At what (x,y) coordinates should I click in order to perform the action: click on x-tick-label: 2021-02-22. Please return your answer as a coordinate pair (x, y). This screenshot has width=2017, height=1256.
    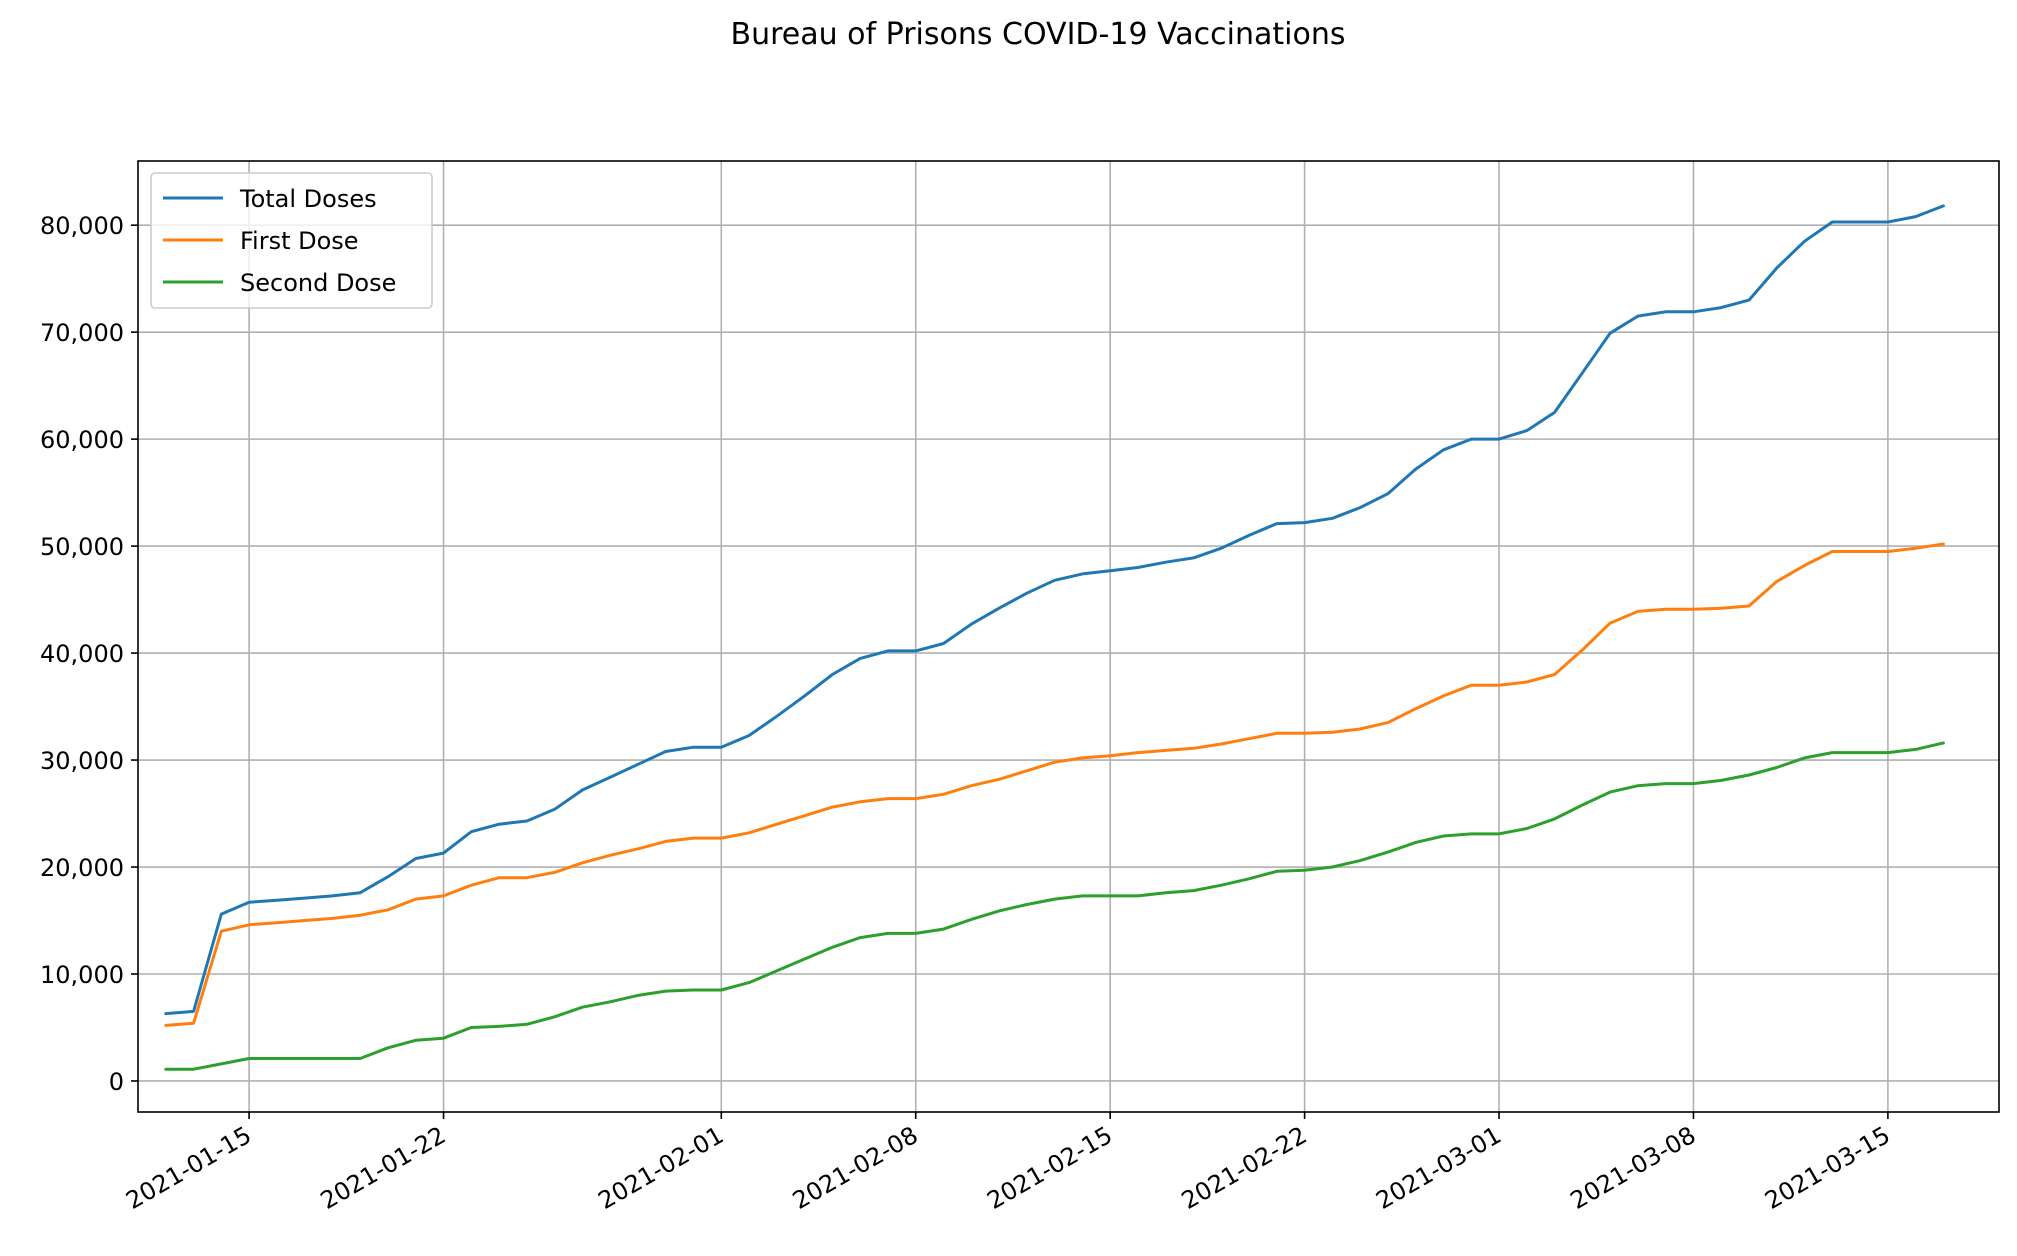
    Looking at the image, I should click on (1244, 1168).